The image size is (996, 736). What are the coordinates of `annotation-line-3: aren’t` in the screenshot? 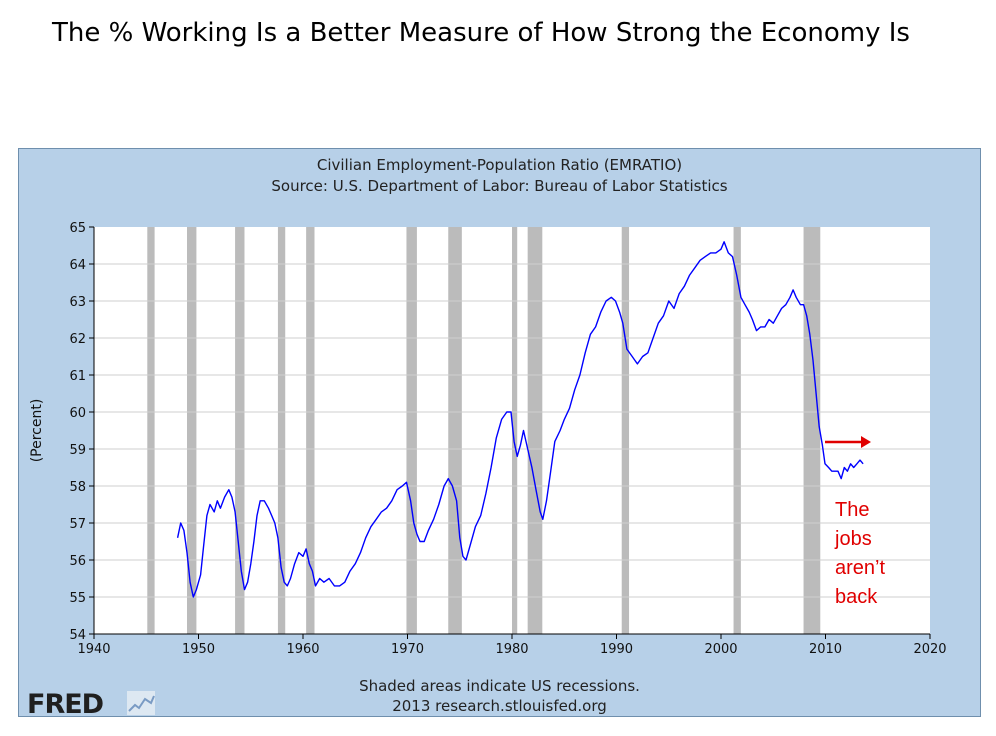 It's located at (860, 568).